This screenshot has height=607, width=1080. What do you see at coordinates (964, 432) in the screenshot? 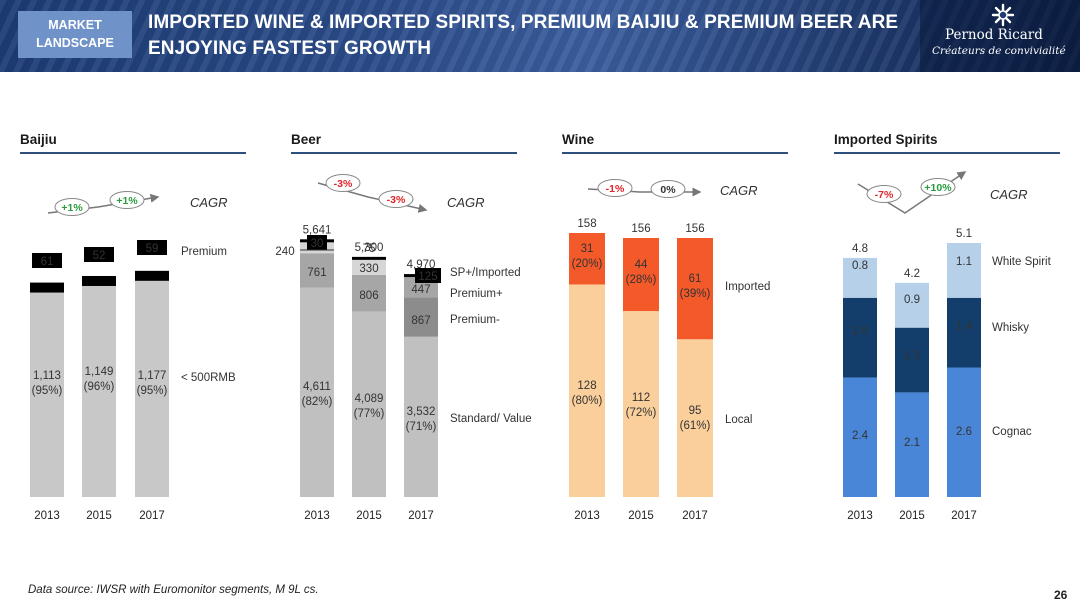
I see `segment-label: 2.6` at bounding box center [964, 432].